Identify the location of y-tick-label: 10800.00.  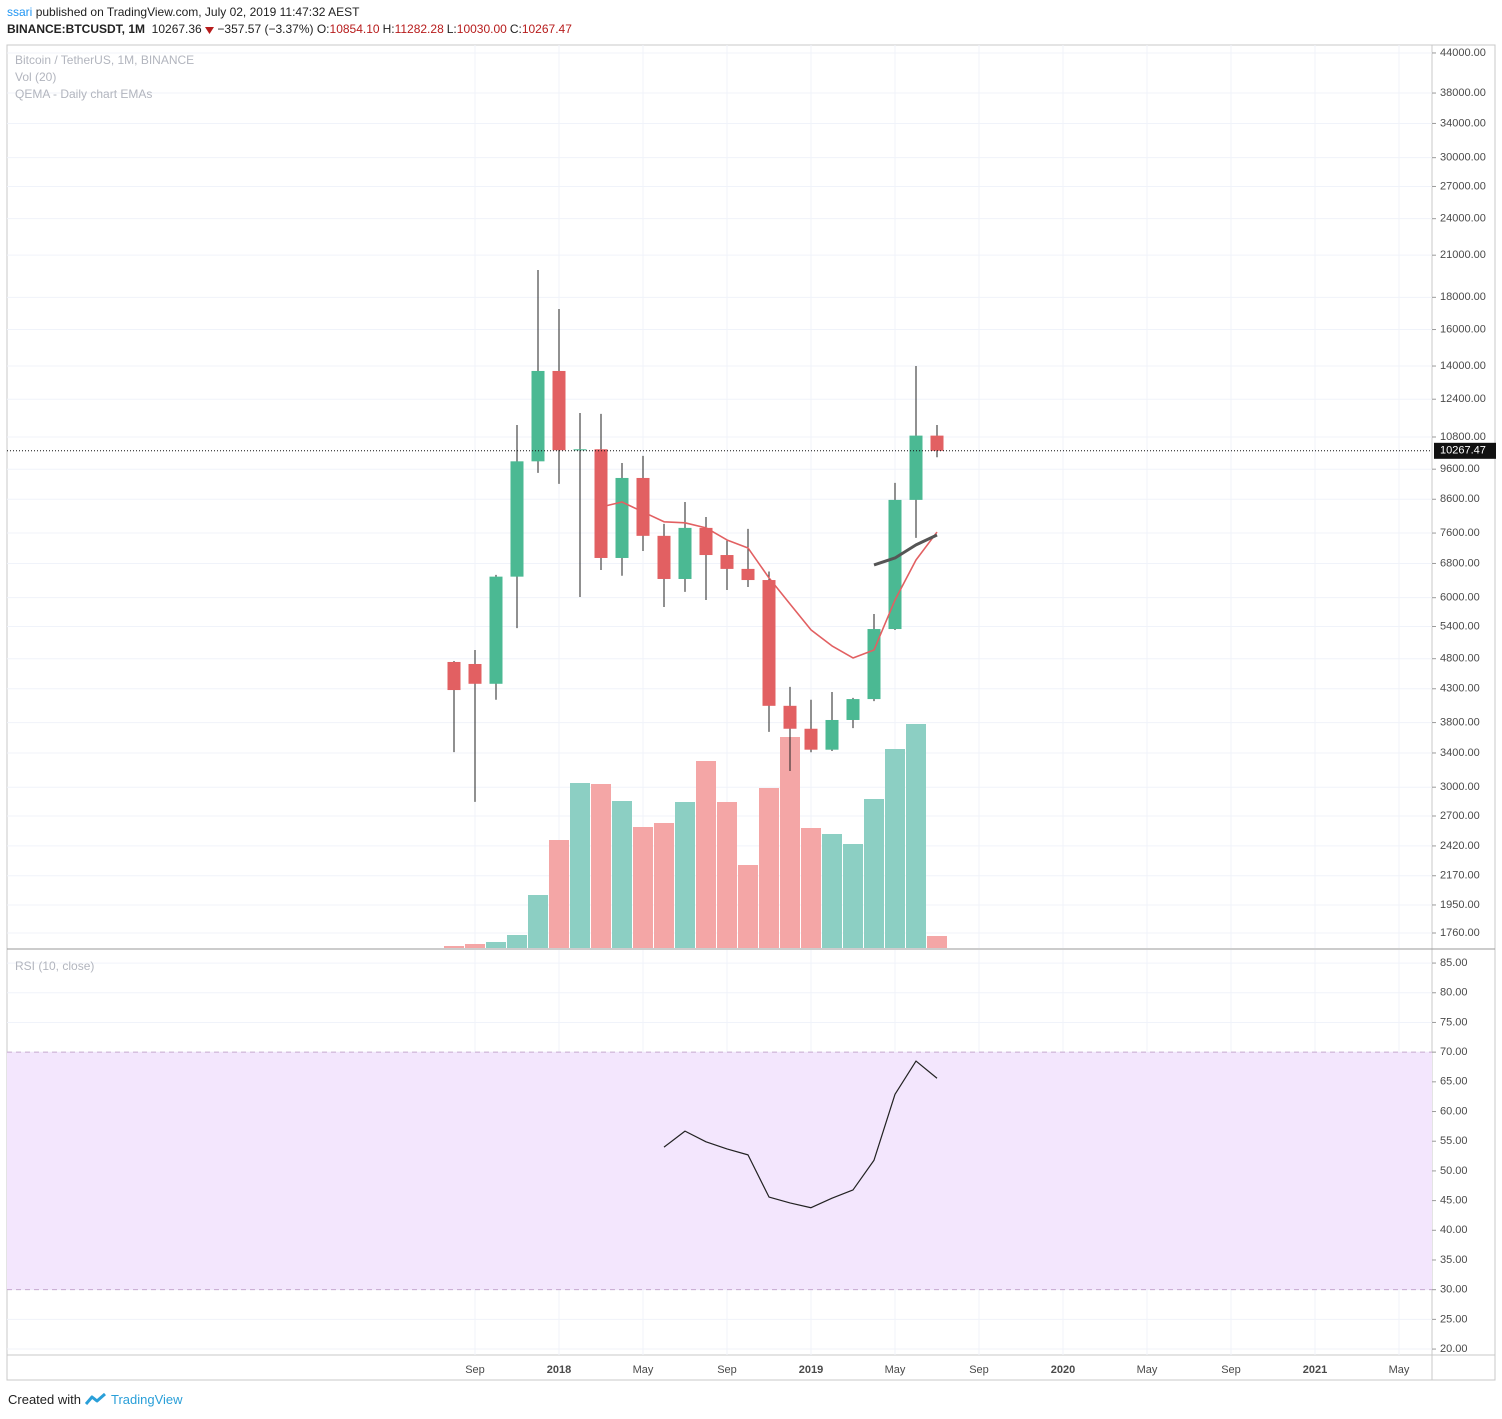
(1463, 437).